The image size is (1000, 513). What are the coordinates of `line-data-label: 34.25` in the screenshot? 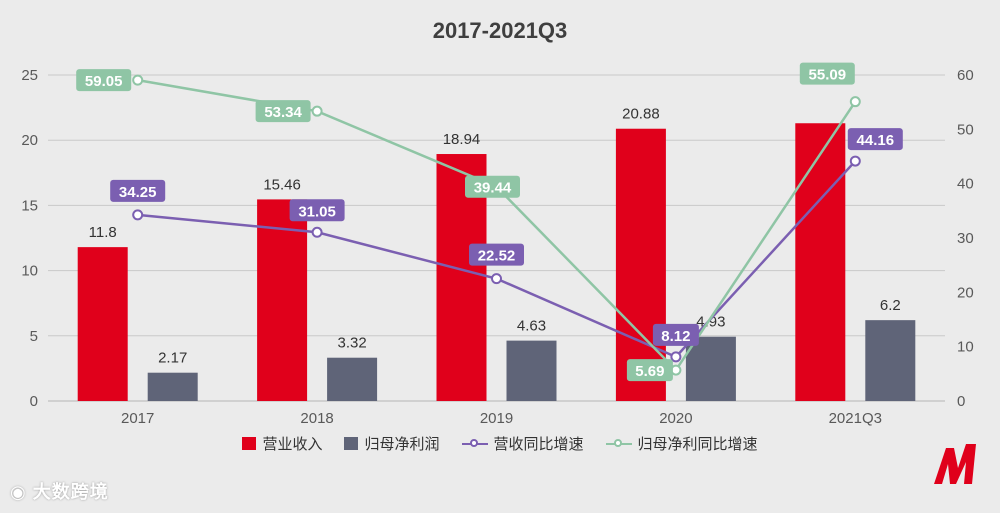 It's located at (138, 192).